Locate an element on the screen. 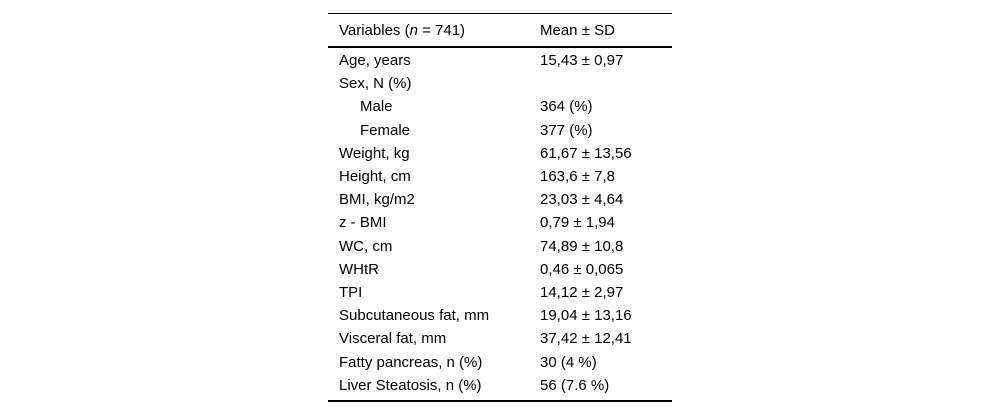  row-value: 163,6 ± 7,8 is located at coordinates (577, 177).